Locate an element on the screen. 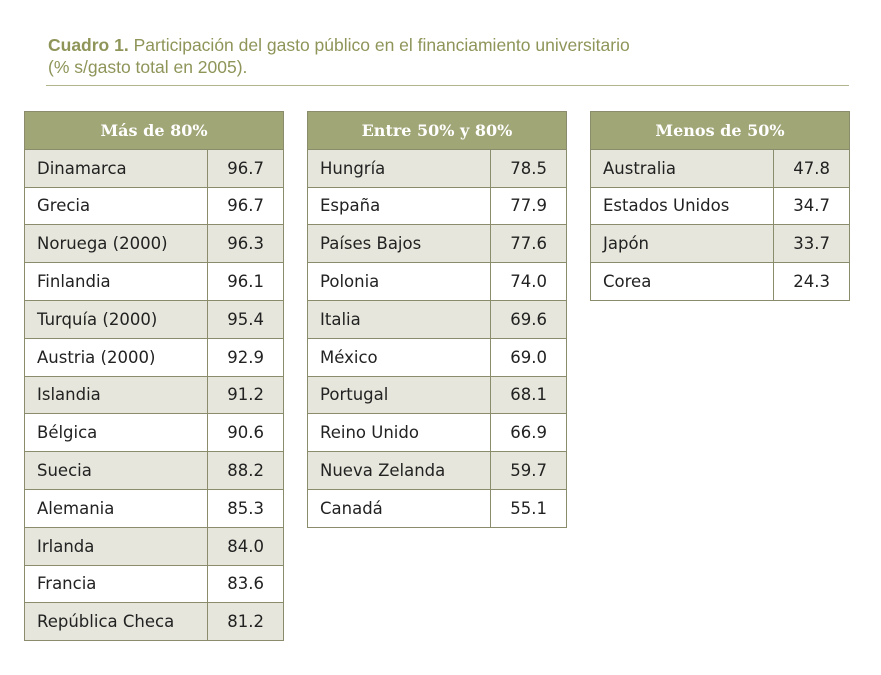  value-cell: 96.3 is located at coordinates (245, 244).